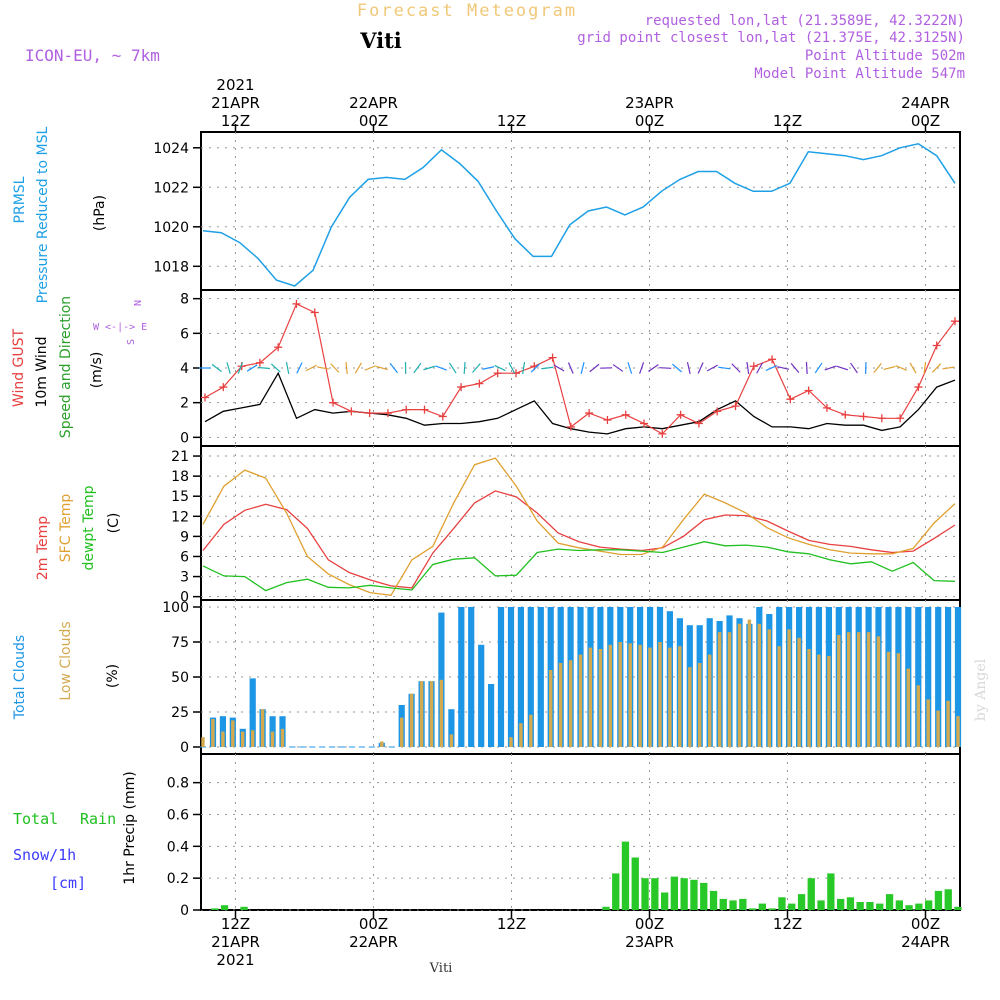 Image resolution: width=1000 pixels, height=1000 pixels. I want to click on precip-panel-labels: Total Rain Snow/1h [cm] 1hr Precip (mm), so click(75, 831).